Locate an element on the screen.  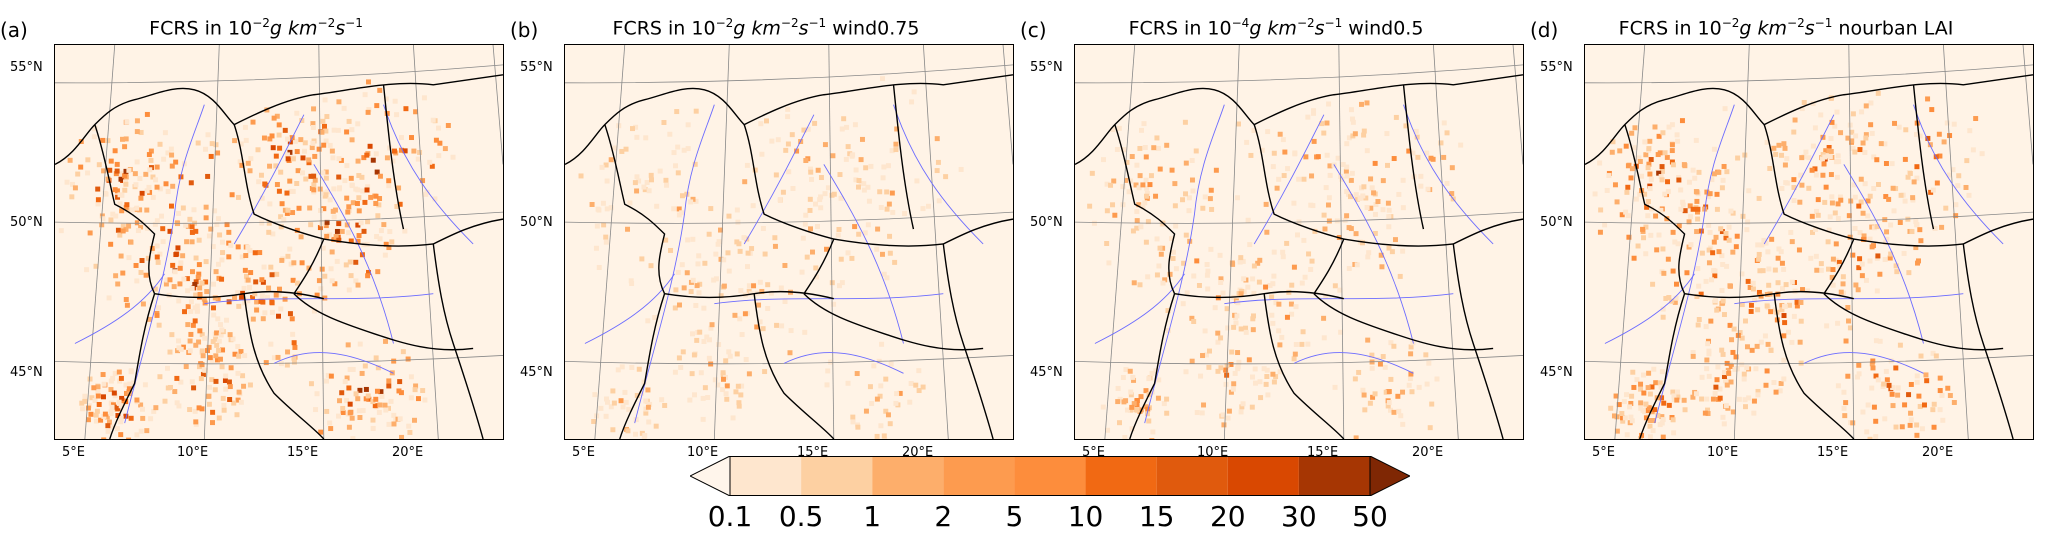
colorbar-tick-label: 0.5 is located at coordinates (801, 516).